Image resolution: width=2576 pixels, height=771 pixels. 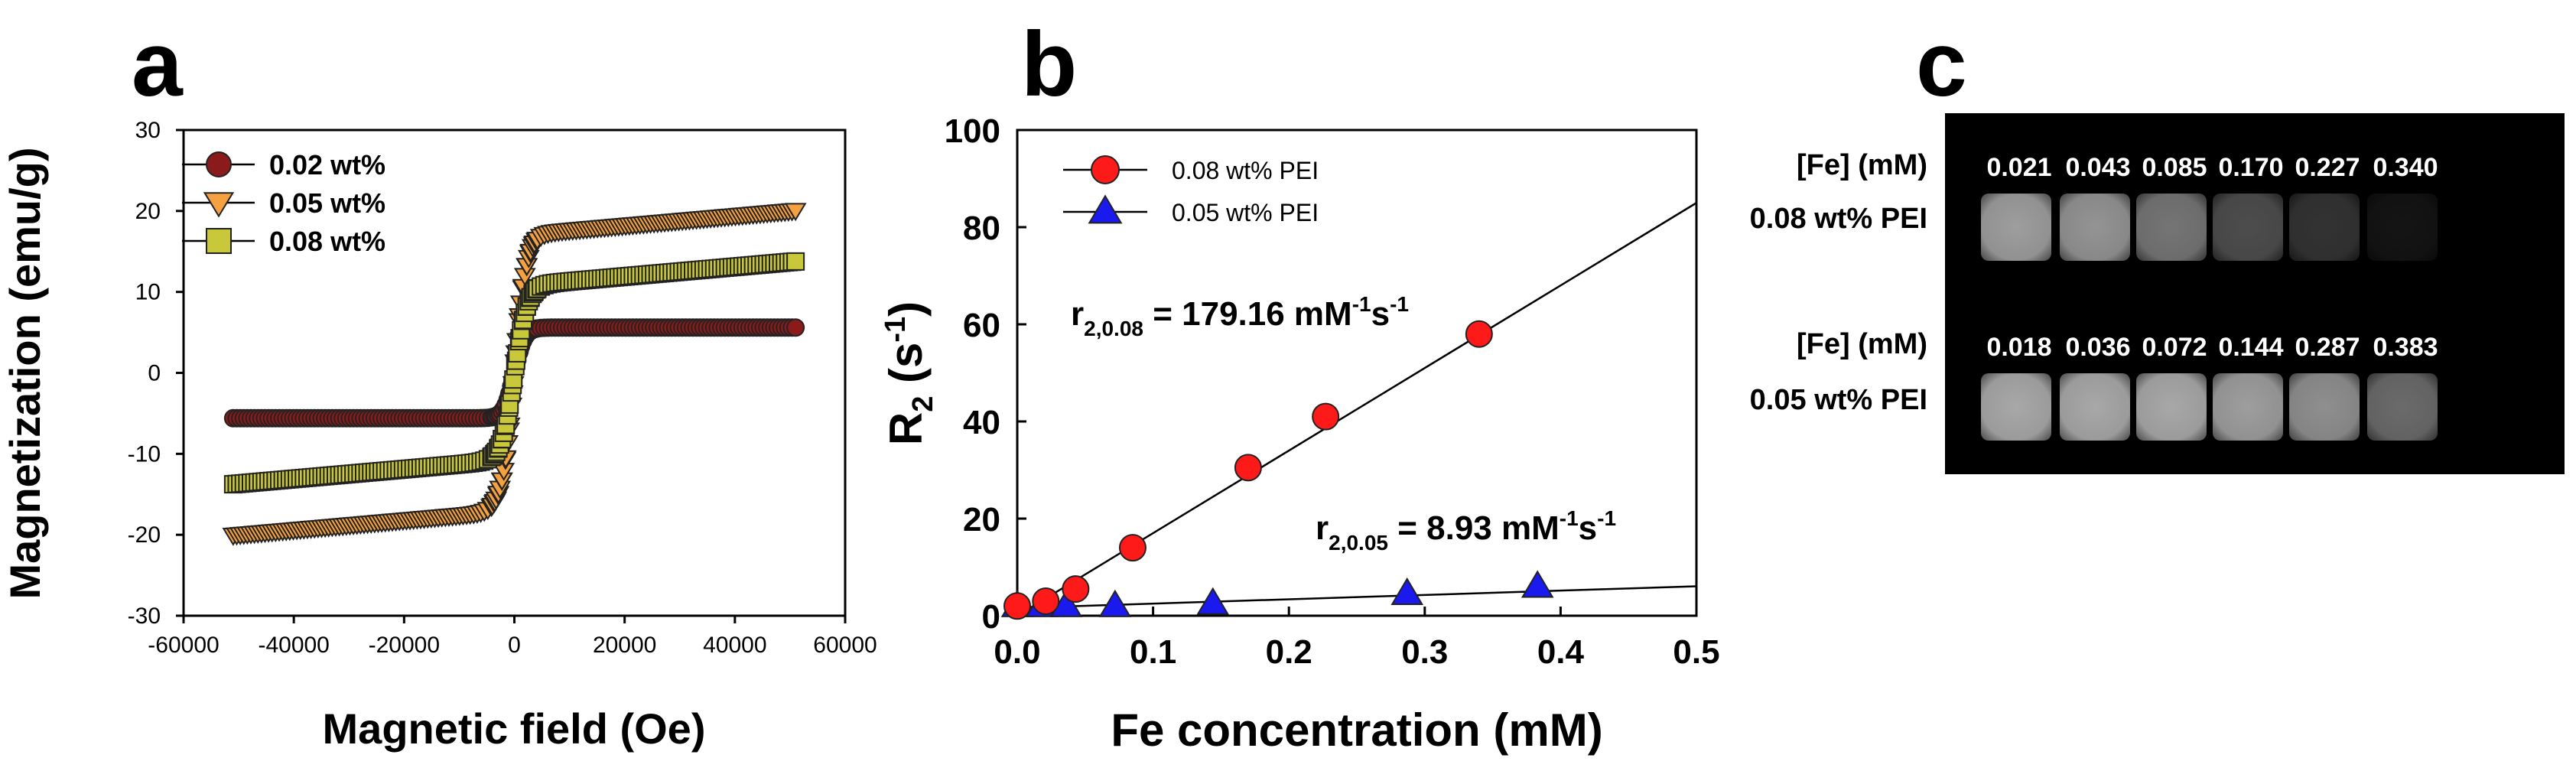 What do you see at coordinates (1191, 190) in the screenshot?
I see `panel-b-legend: 0.08 wt% PEI 0.05 wt% PEI` at bounding box center [1191, 190].